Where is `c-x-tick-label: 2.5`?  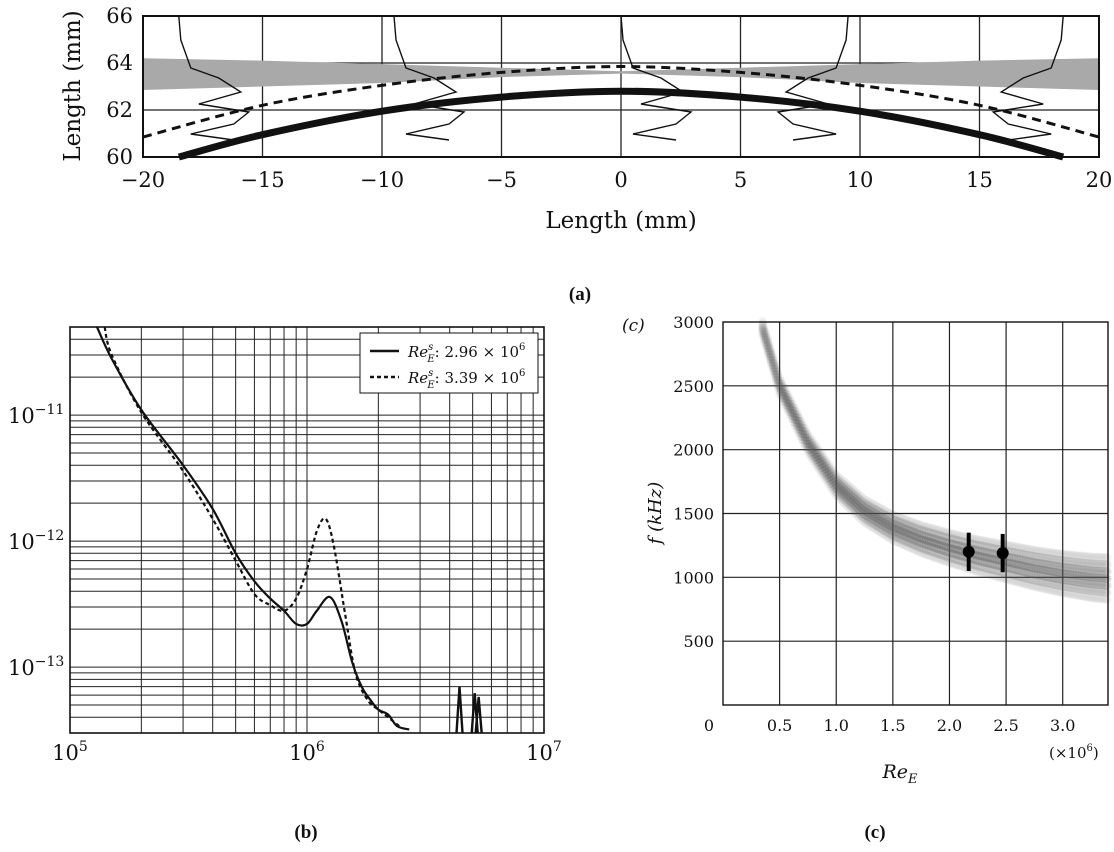 c-x-tick-label: 2.5 is located at coordinates (1005, 725).